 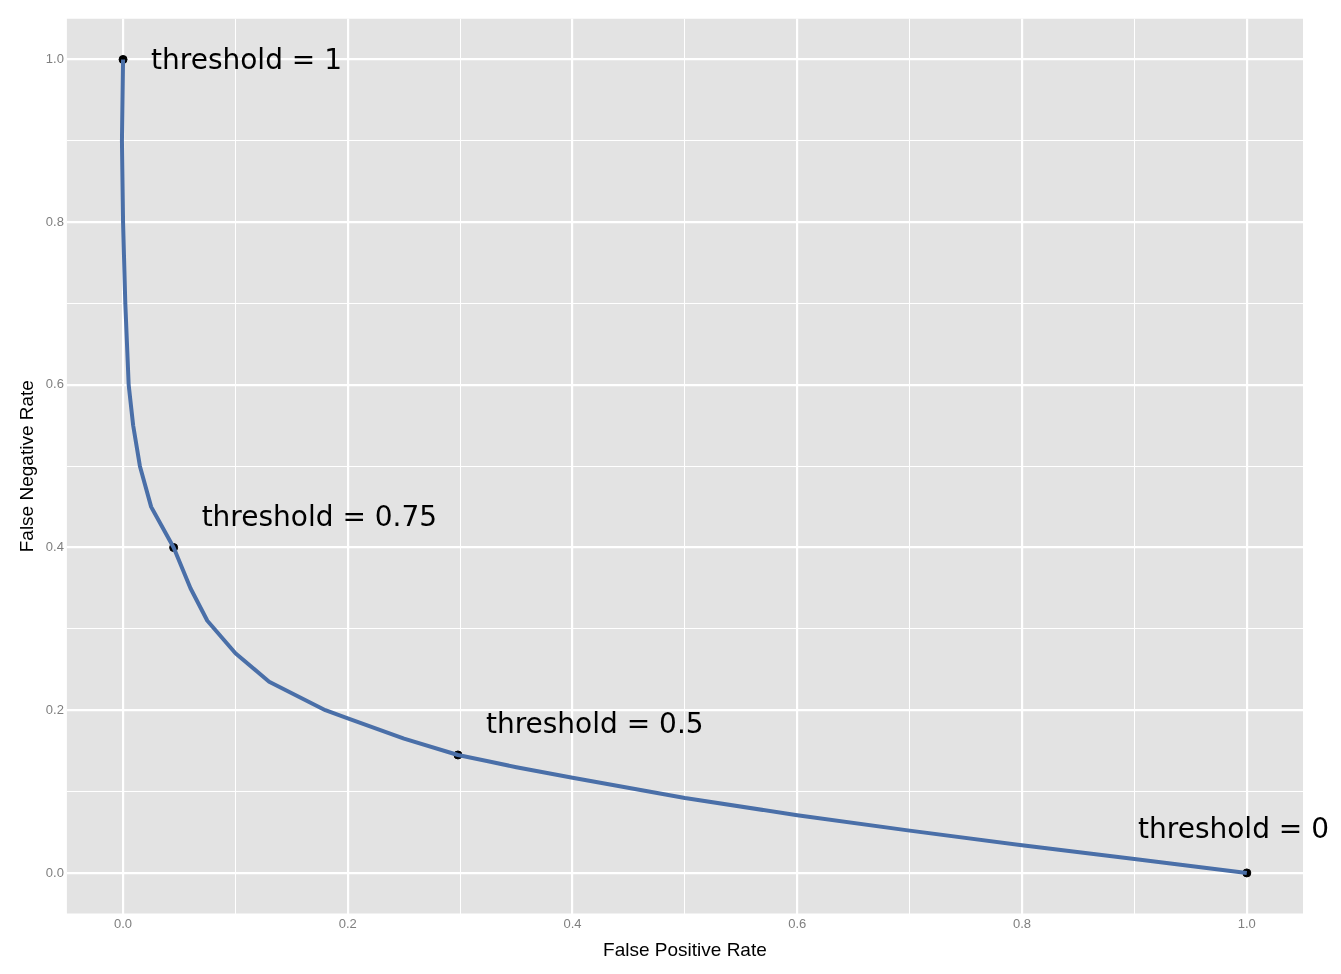 I want to click on y-tick-label: 1.0, so click(x=54, y=59).